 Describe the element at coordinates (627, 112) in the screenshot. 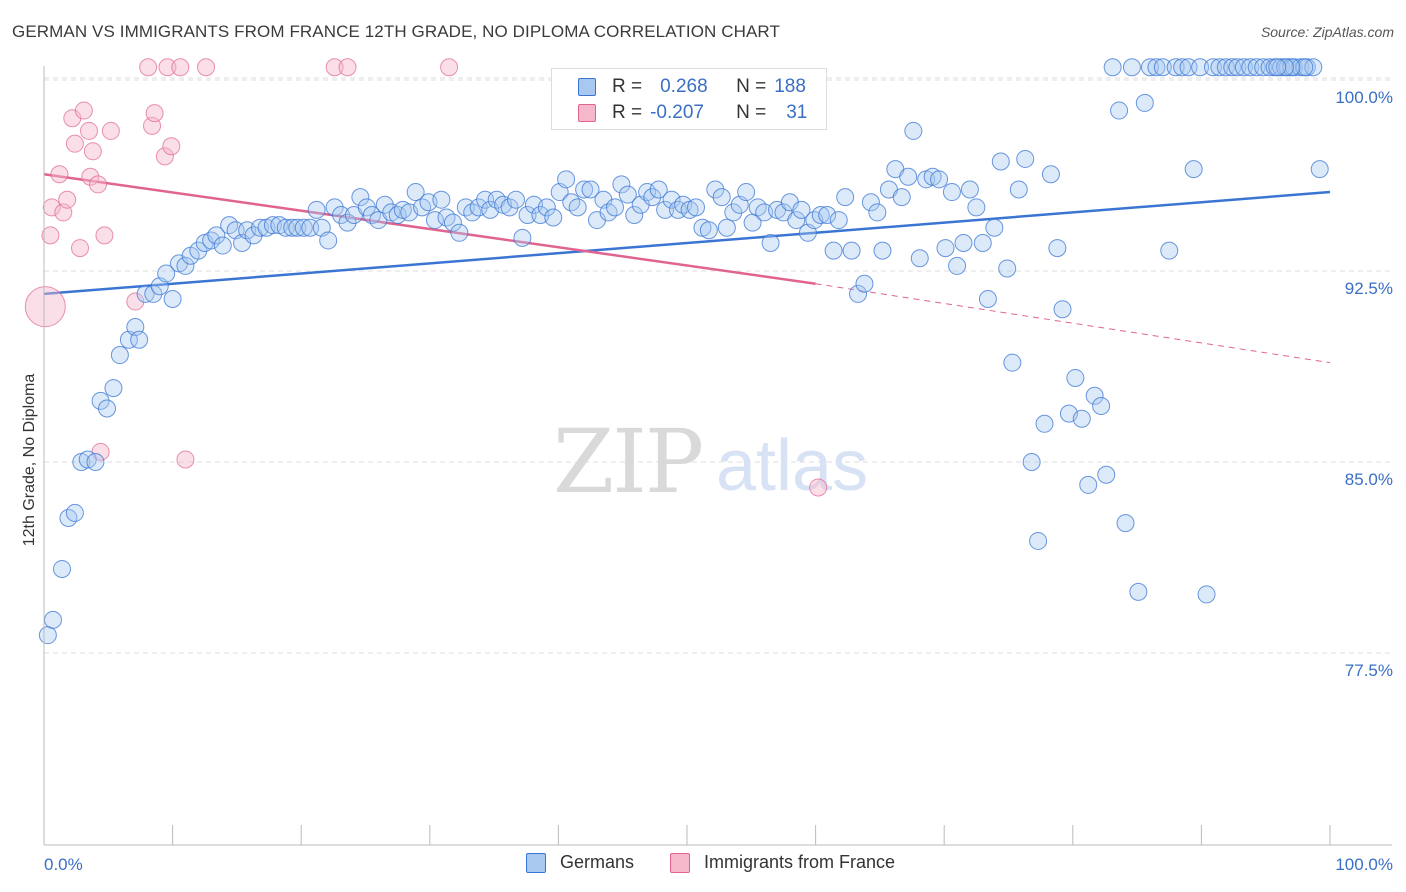

I see `france-r-label: R =` at that location.